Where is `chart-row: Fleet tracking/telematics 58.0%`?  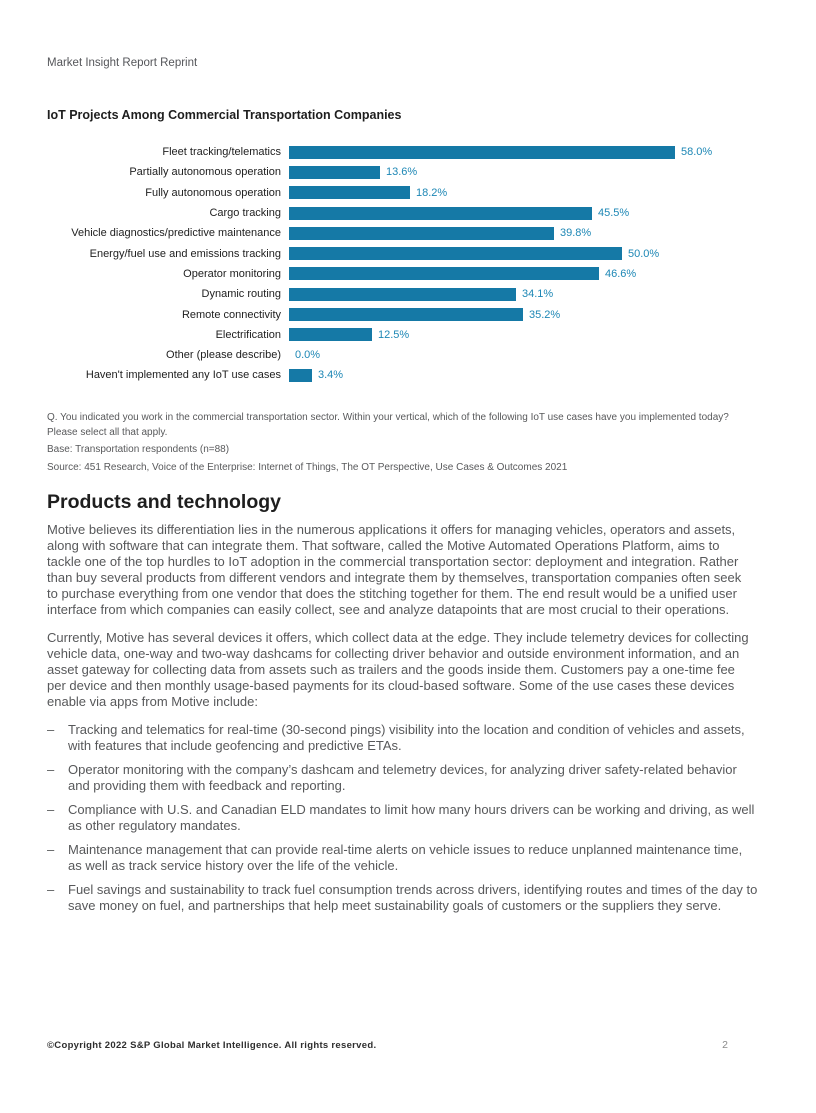 chart-row: Fleet tracking/telematics 58.0% is located at coordinates (408, 152).